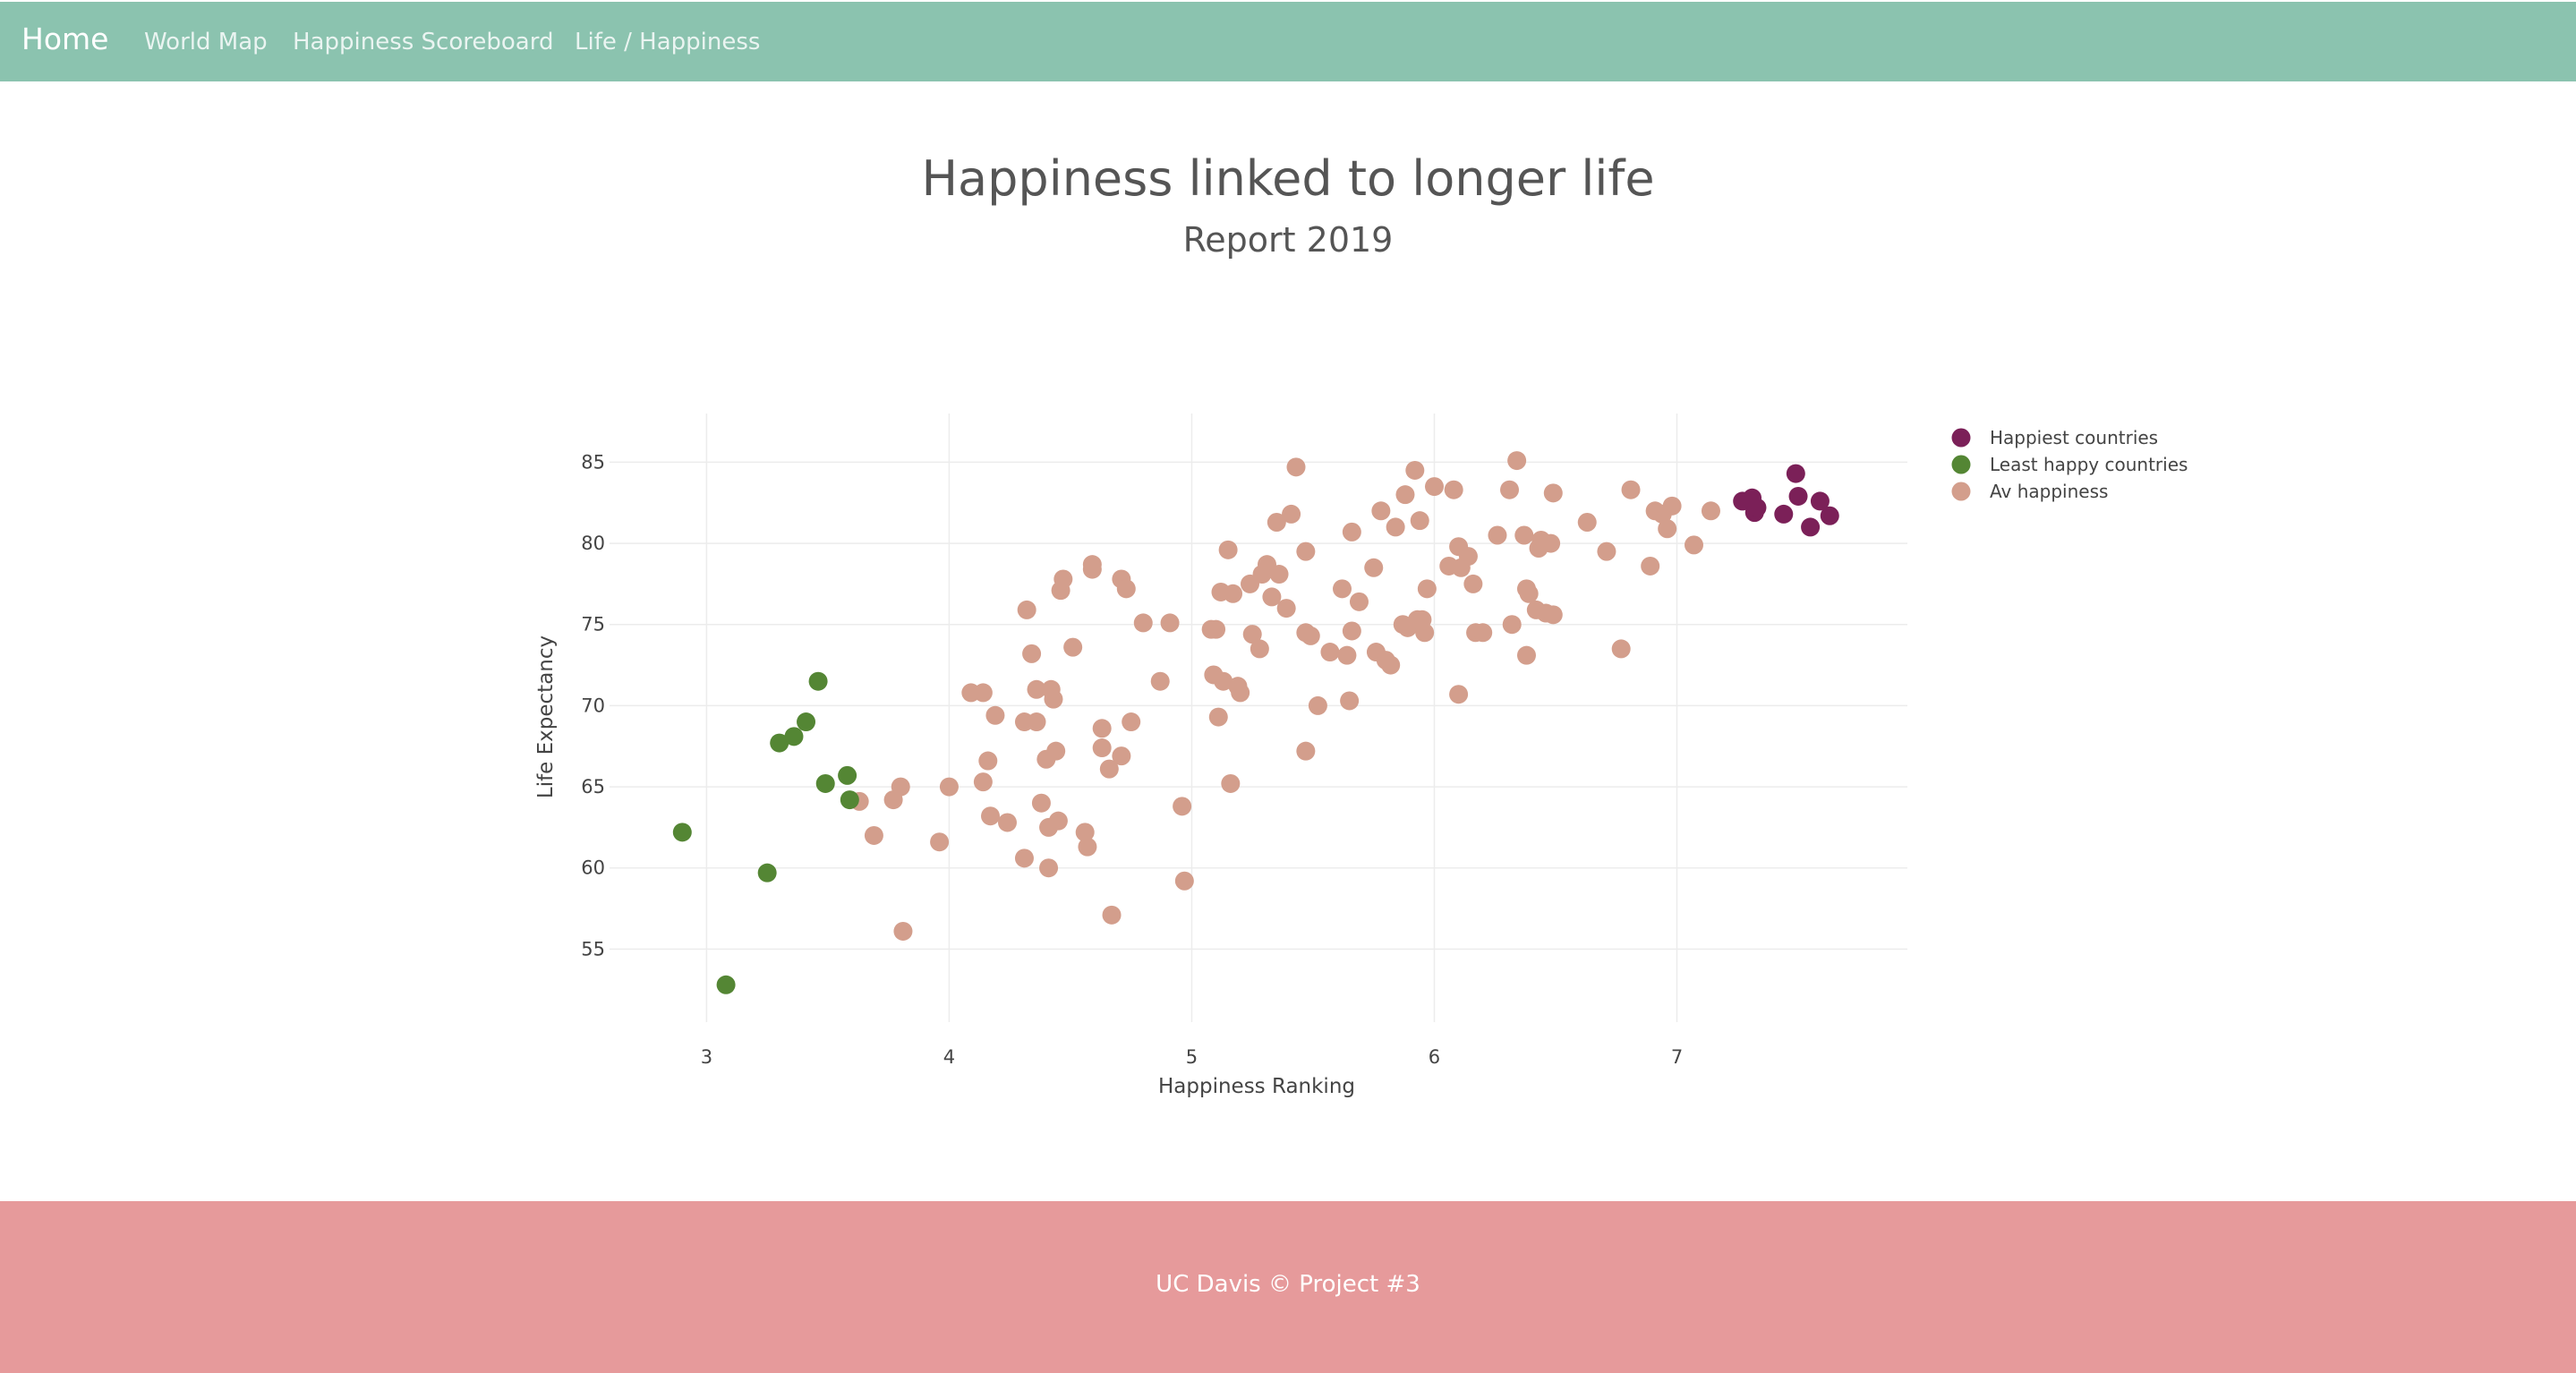 This screenshot has height=1373, width=2576. Describe the element at coordinates (2089, 464) in the screenshot. I see `legend-label: Least happy countries` at that location.